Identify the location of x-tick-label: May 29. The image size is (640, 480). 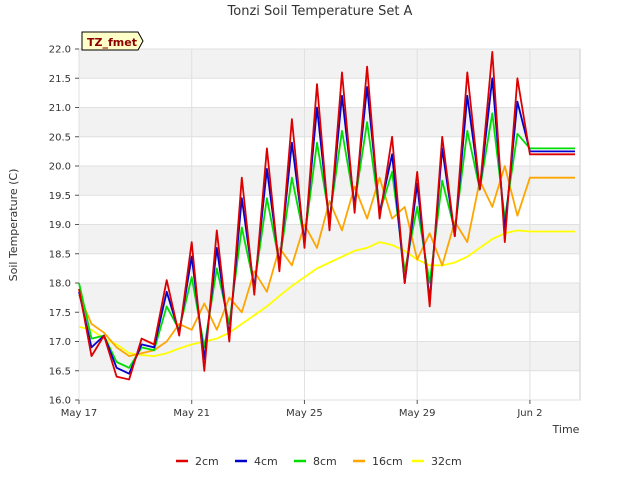
(417, 413).